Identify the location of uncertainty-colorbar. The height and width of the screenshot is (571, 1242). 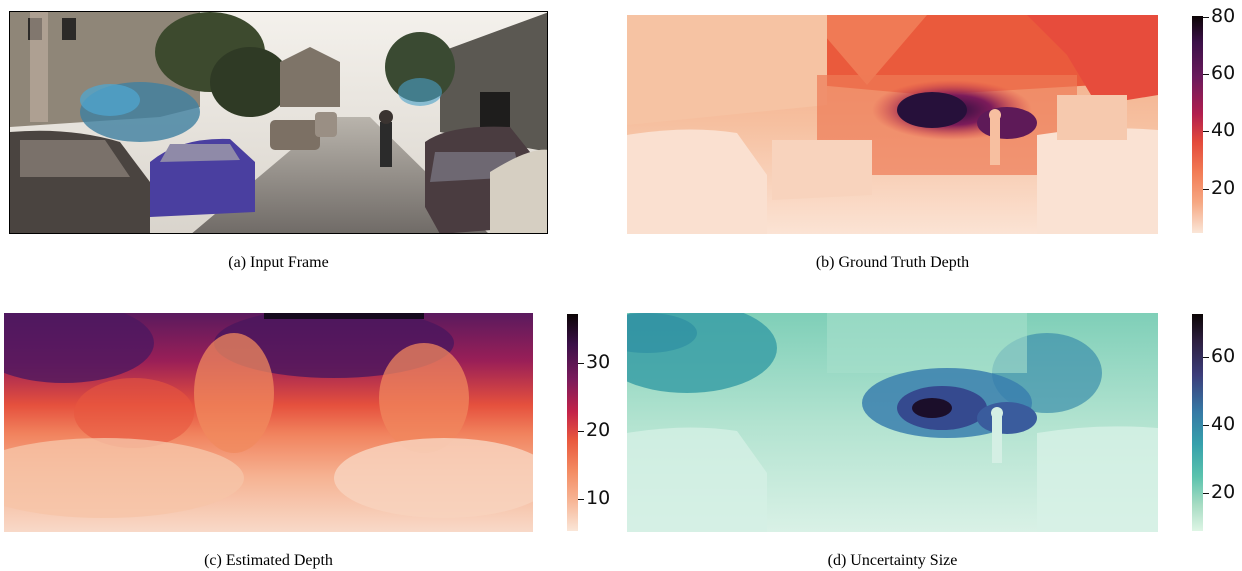
(1197, 422).